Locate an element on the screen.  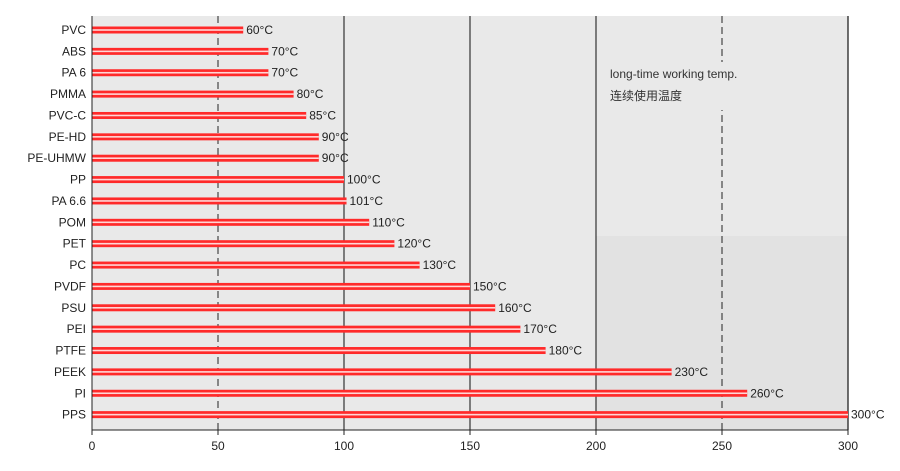
x-axis-ticks: 0 50 100 150 200 250 300 is located at coordinates (473, 441).